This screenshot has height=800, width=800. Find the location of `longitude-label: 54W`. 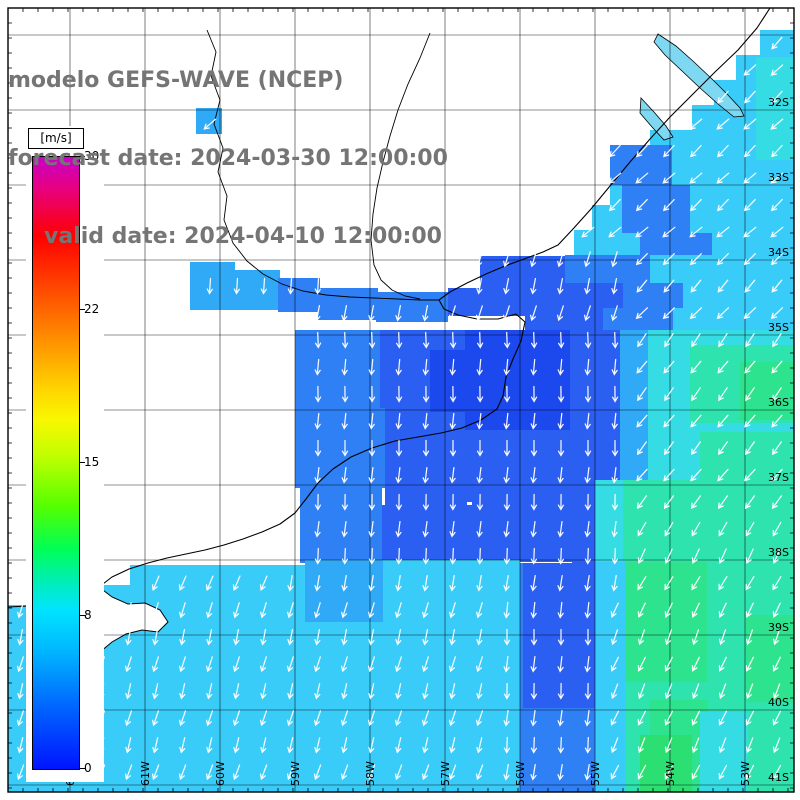

longitude-label: 54W is located at coordinates (670, 773).